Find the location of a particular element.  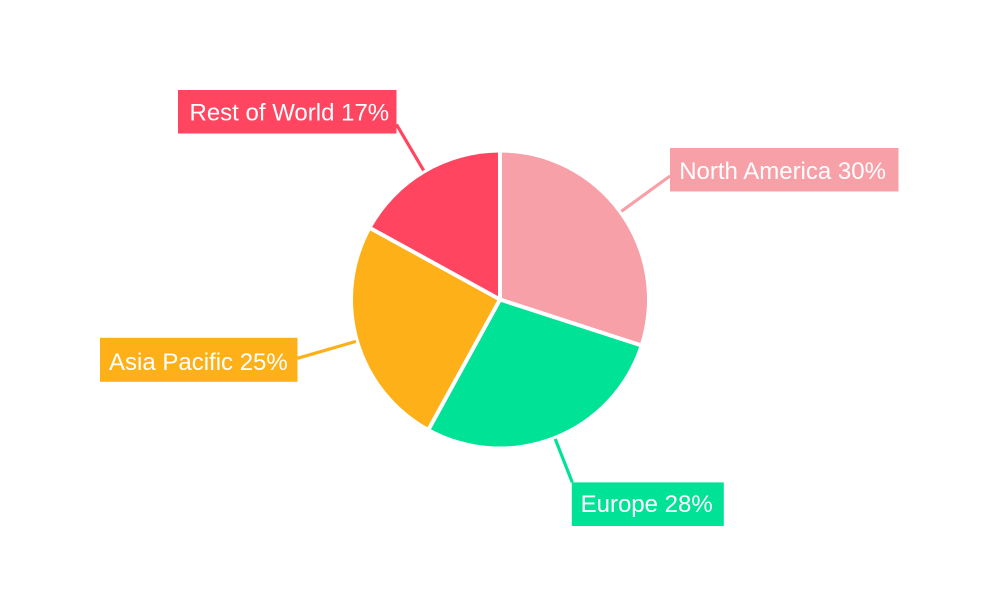

svg-text: Europe 28% is located at coordinates (647, 504).